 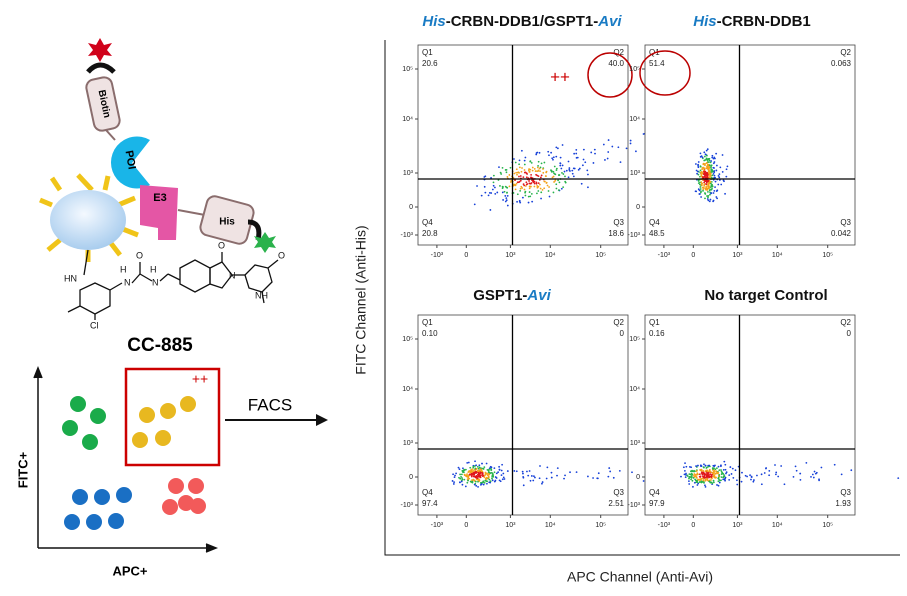 What do you see at coordinates (134, 463) in the screenshot?
I see `cell-dots` at bounding box center [134, 463].